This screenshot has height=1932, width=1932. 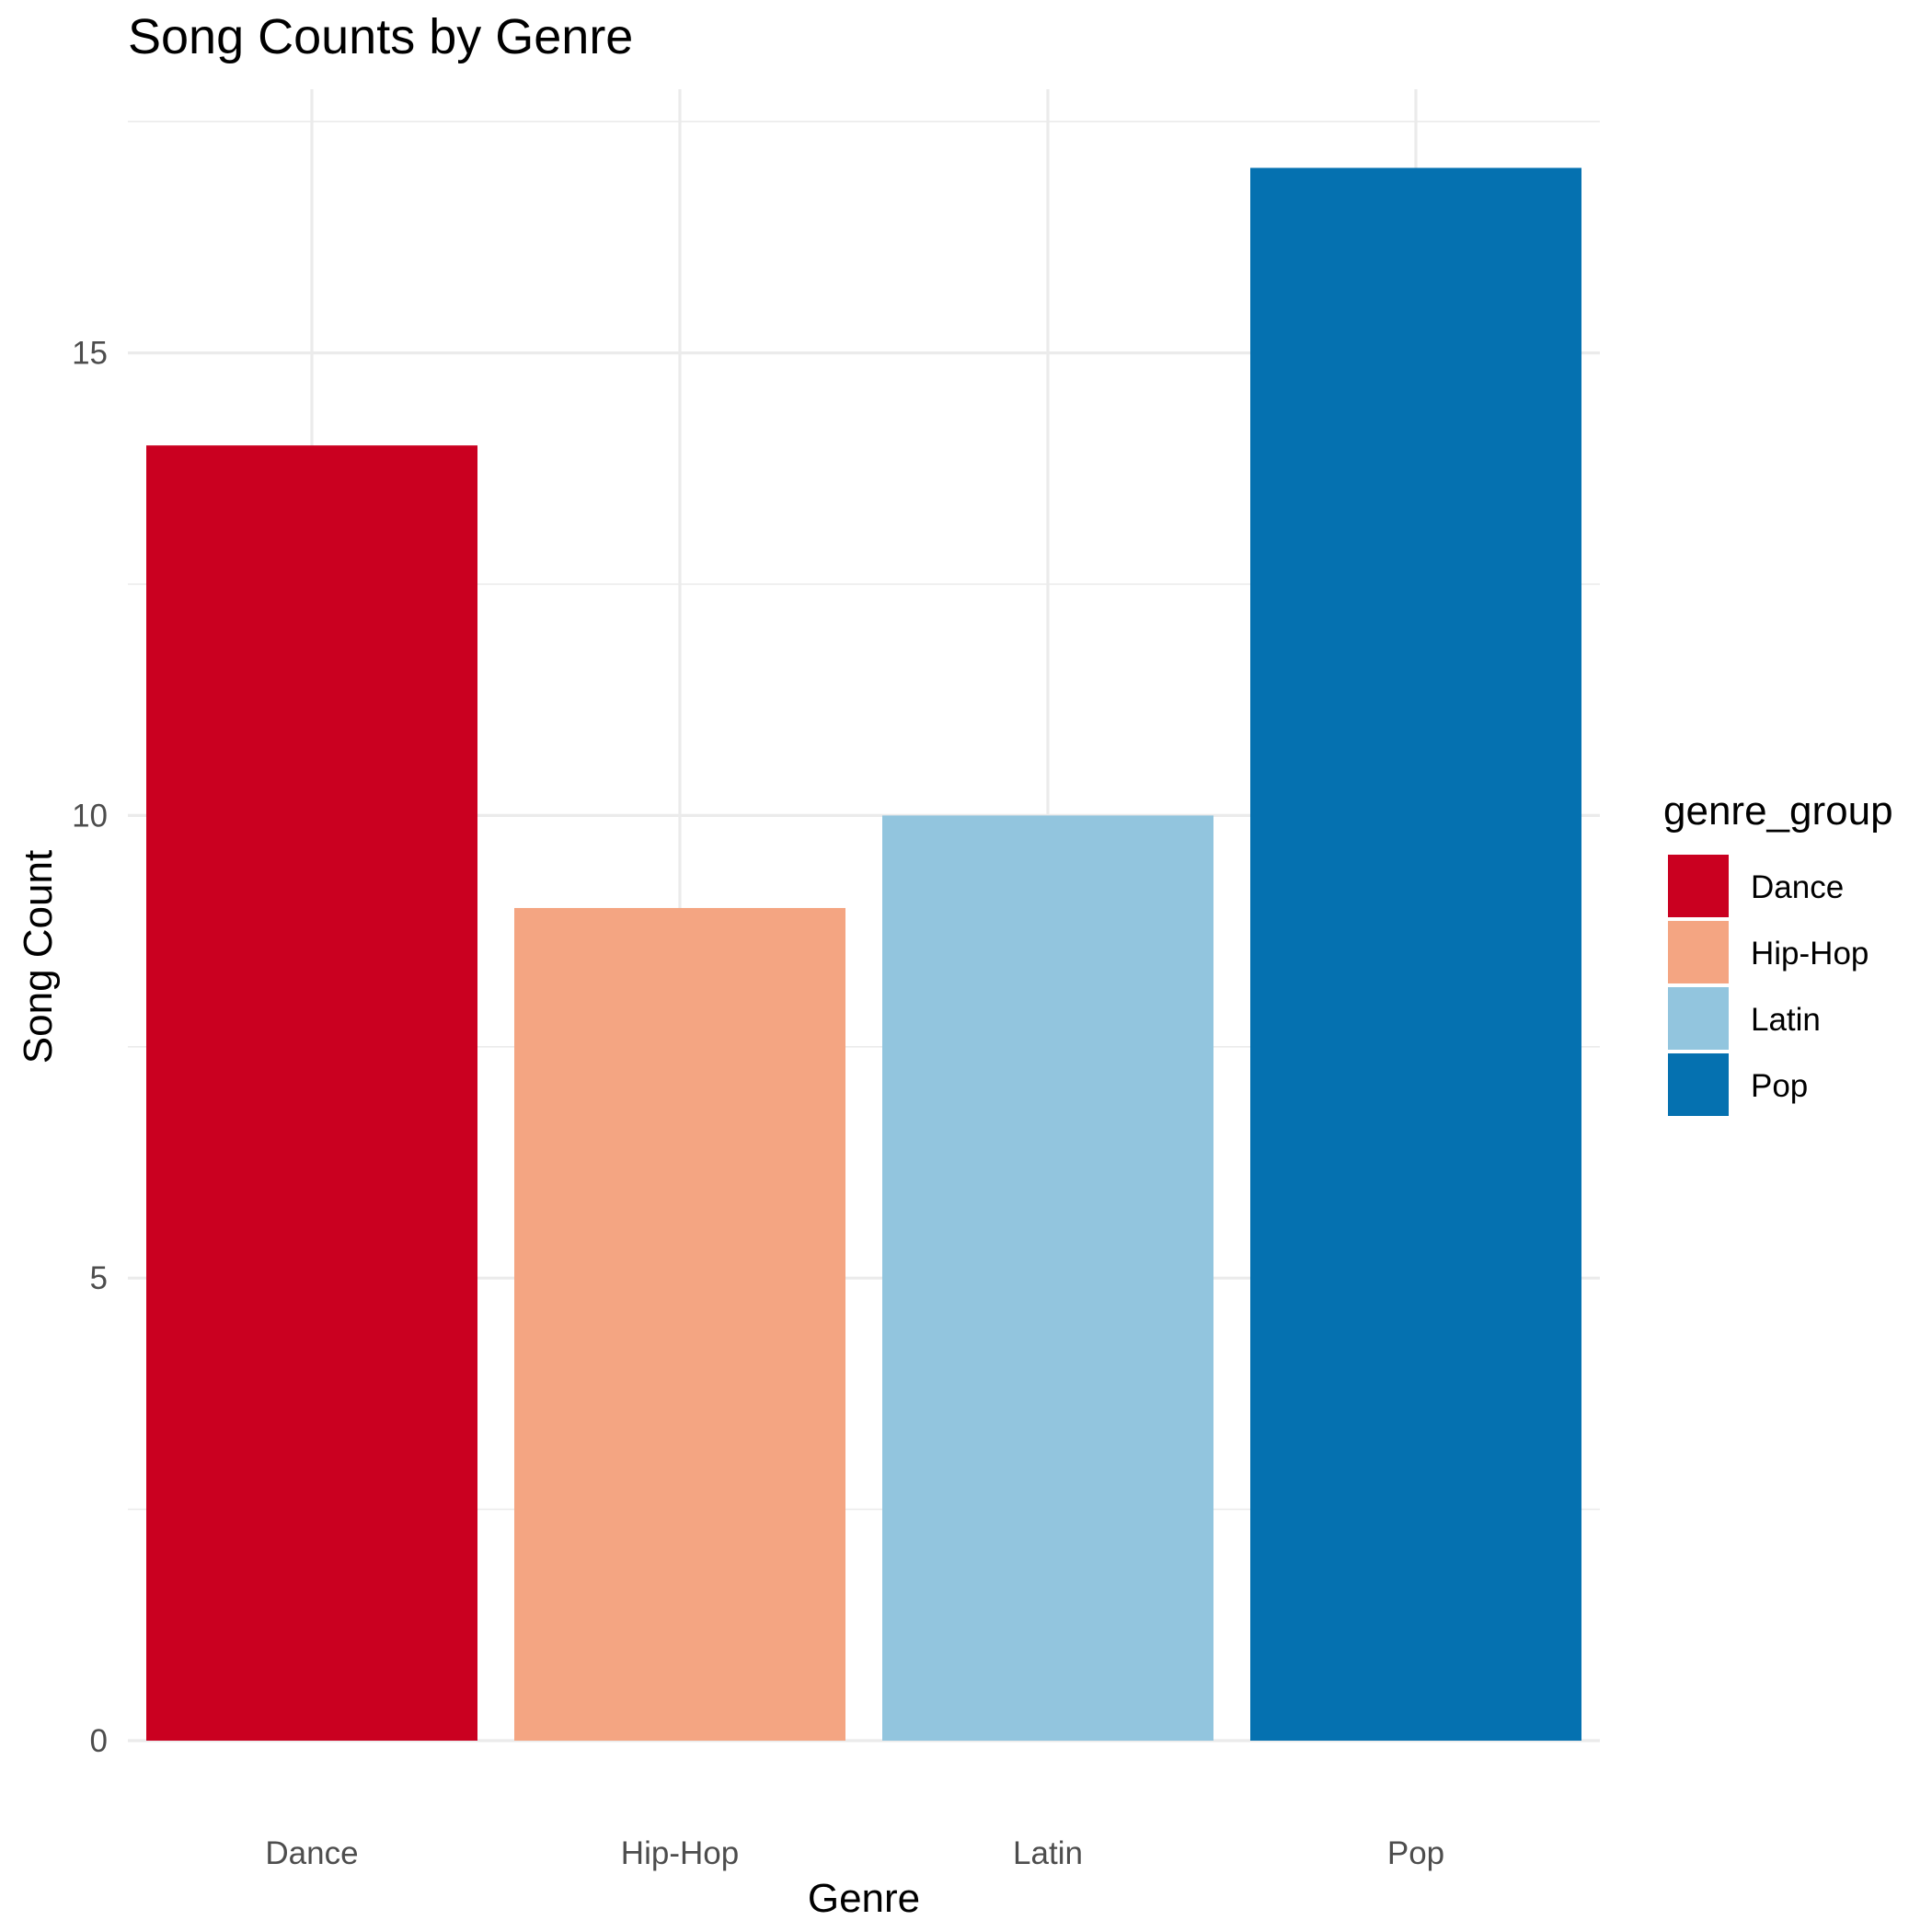 What do you see at coordinates (1786, 1020) in the screenshot?
I see `legend-label-latin: Latin` at bounding box center [1786, 1020].